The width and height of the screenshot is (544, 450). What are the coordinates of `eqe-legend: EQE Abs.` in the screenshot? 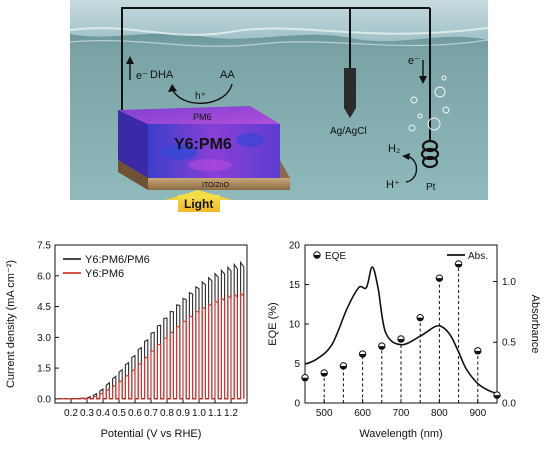 It's located at (400, 256).